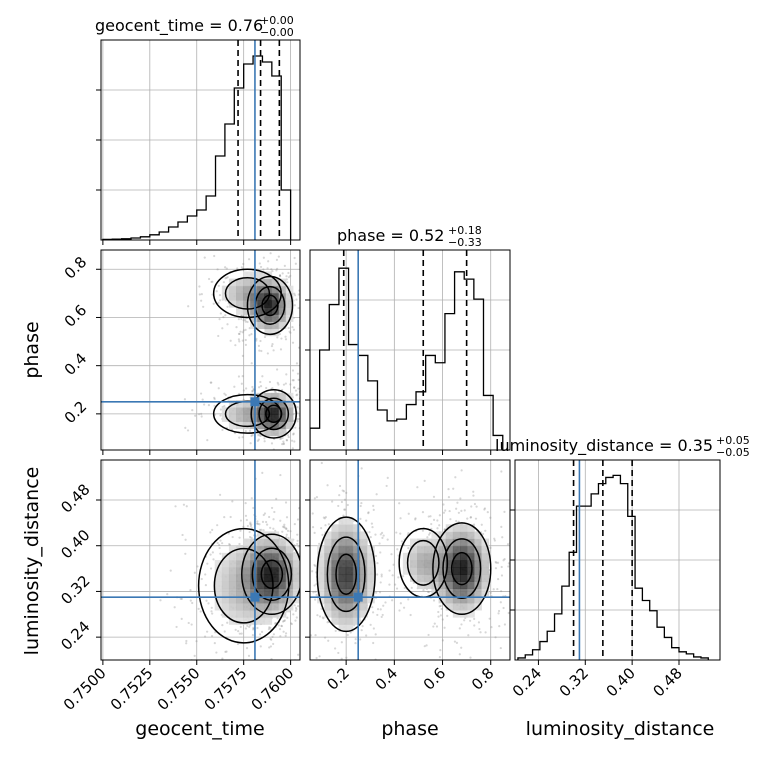  I want to click on contour-line, so click(247, 293).